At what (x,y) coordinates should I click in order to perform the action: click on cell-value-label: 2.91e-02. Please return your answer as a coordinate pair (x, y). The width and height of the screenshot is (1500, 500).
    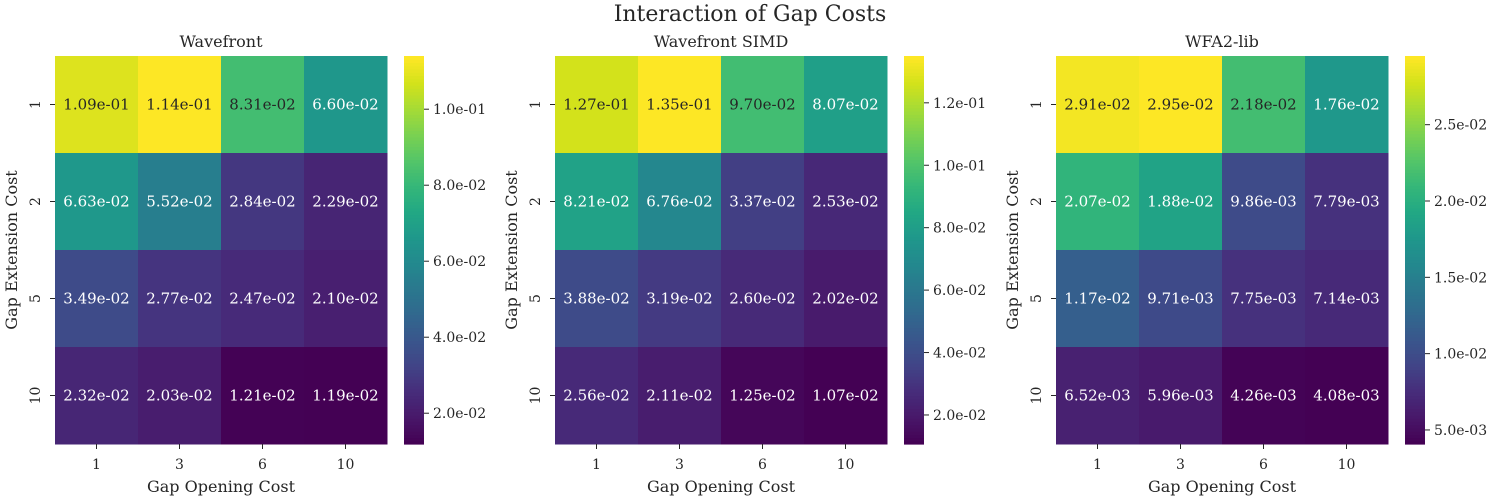
    Looking at the image, I should click on (1097, 105).